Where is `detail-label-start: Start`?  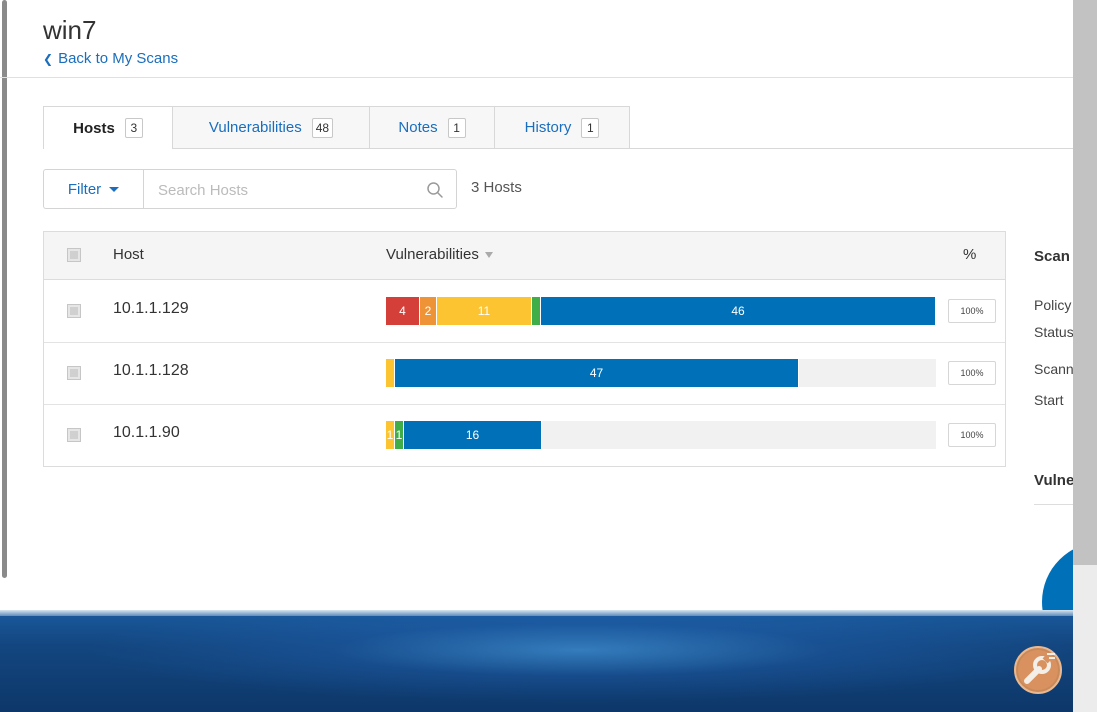
detail-label-start: Start is located at coordinates (1049, 400).